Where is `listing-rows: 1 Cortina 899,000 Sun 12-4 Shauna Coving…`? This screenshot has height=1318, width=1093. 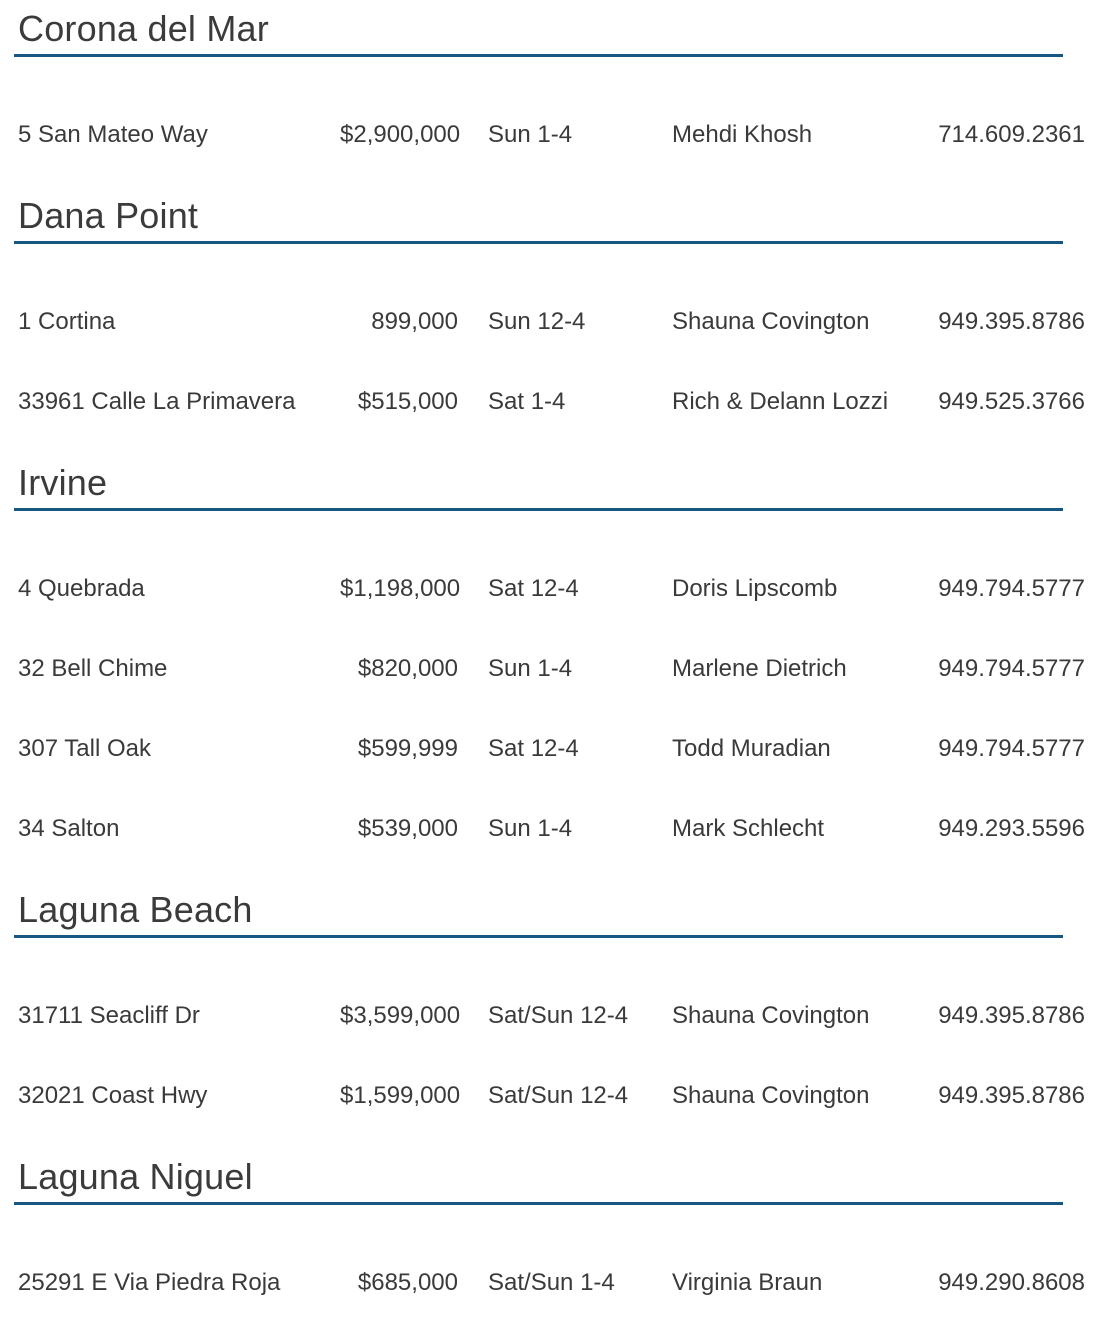
listing-rows: 1 Cortina 899,000 Sun 12-4 Shauna Coving… is located at coordinates (546, 362).